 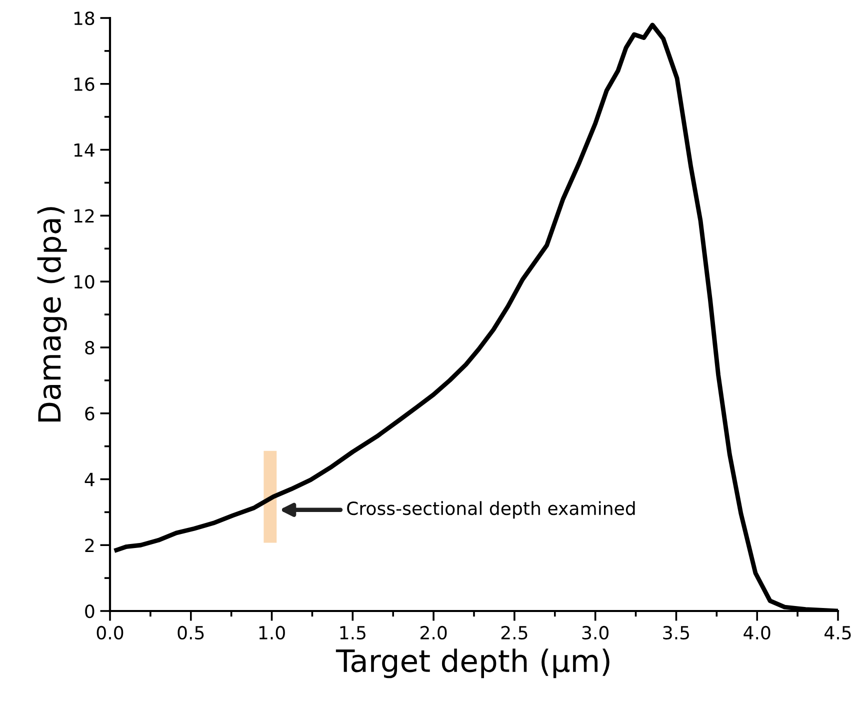 What do you see at coordinates (757, 633) in the screenshot?
I see `x-tick-label: 4.0` at bounding box center [757, 633].